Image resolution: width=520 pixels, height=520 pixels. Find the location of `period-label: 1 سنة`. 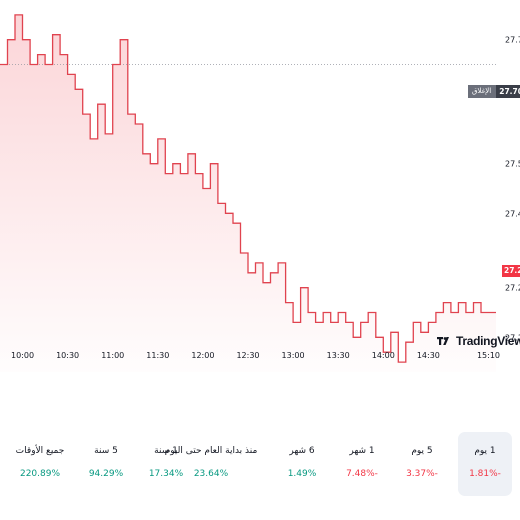

period-label: 1 سنة is located at coordinates (166, 451).